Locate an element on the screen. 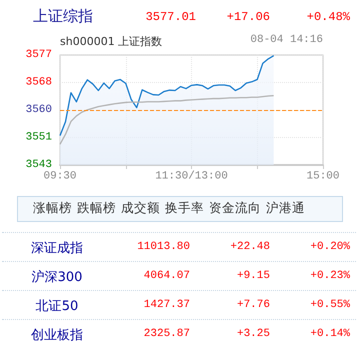 Image resolution: width=358 pixels, height=364 pixels. text: 沪深300 is located at coordinates (57, 277).